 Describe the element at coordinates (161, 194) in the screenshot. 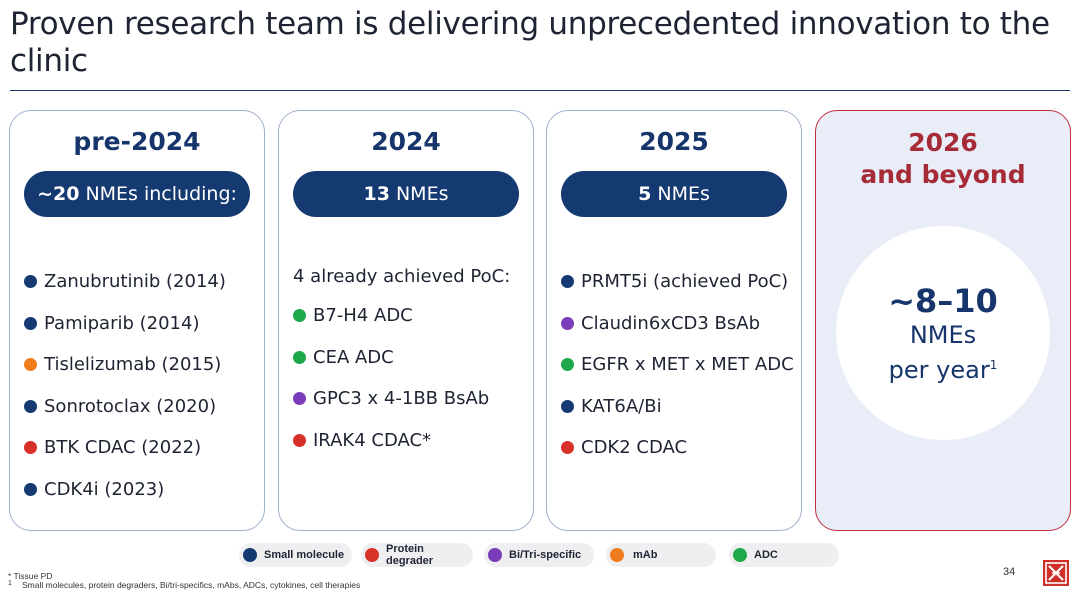

I see `nme-label: NMEs including:` at that location.